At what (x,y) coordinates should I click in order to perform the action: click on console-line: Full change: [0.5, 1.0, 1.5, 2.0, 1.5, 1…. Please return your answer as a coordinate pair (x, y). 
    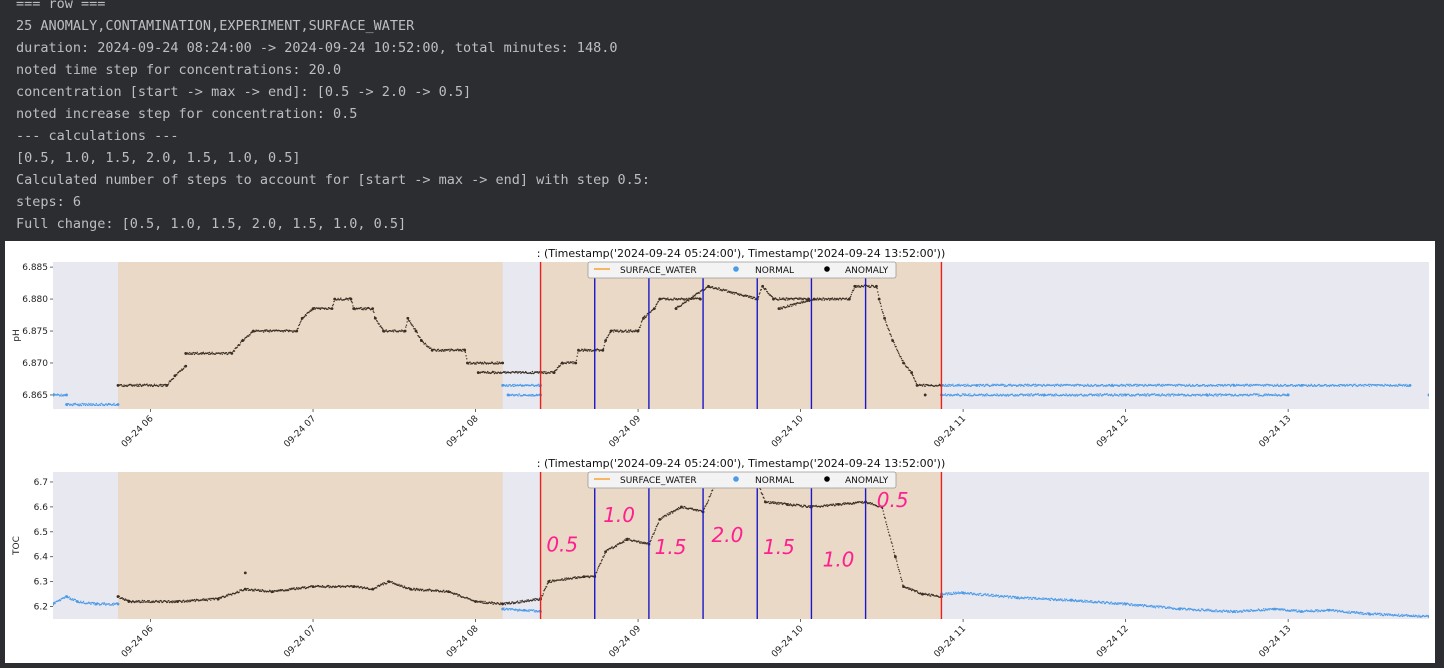
    Looking at the image, I should click on (211, 224).